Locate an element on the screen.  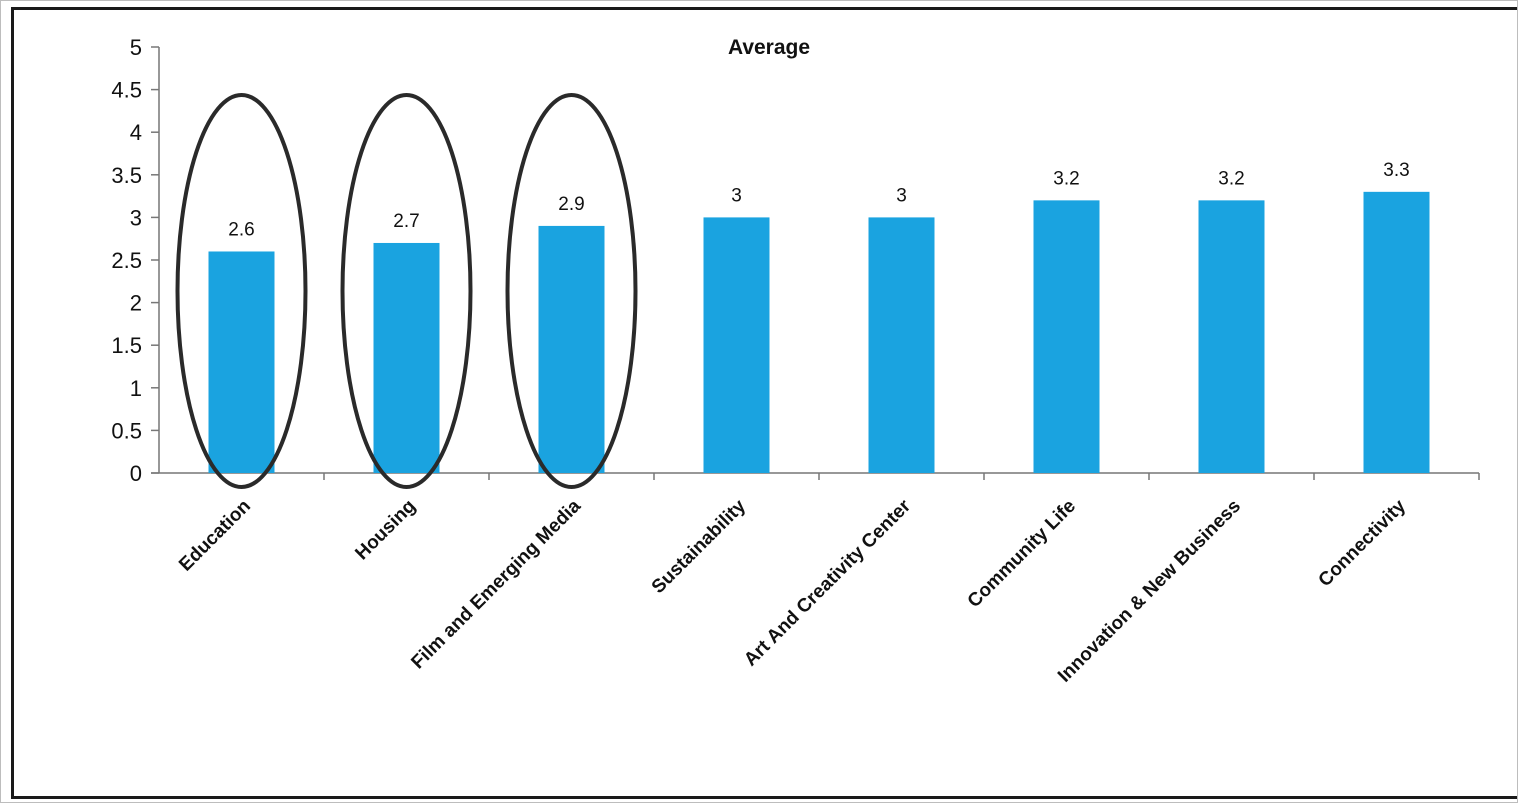
y-tick-label: 1.5 is located at coordinates (126, 345).